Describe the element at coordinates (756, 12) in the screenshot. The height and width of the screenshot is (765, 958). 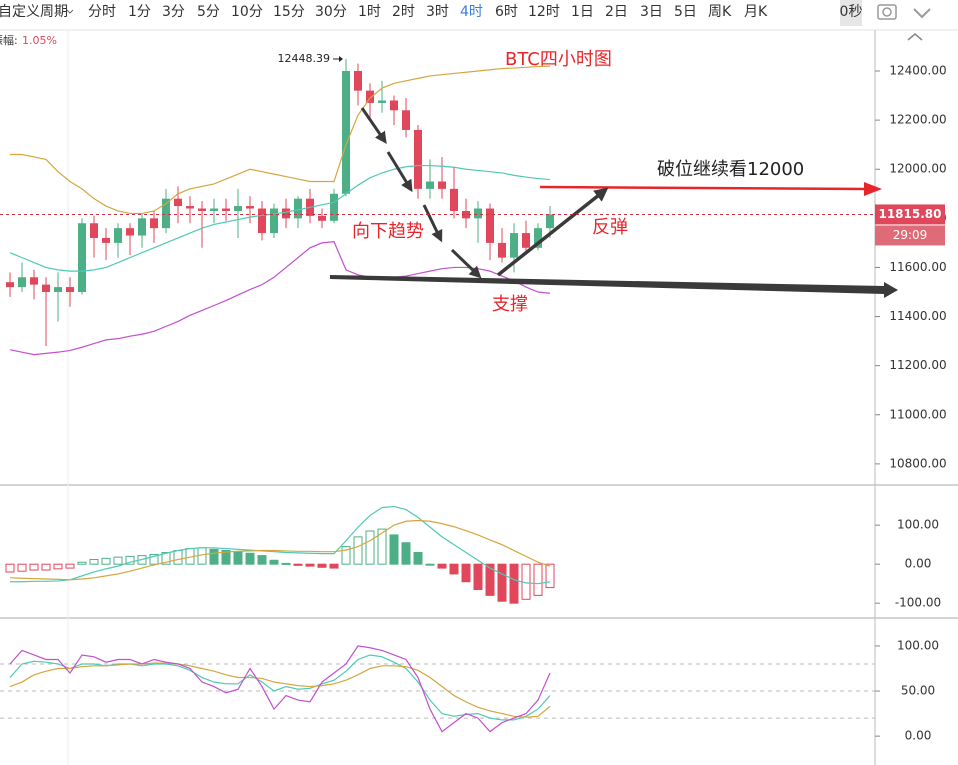
I see `timeframe-button: 月K` at that location.